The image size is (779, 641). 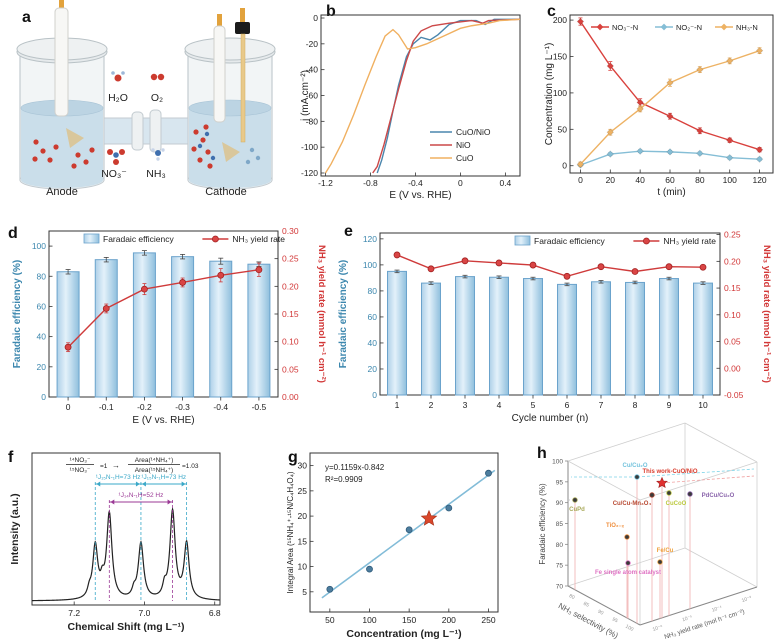 What do you see at coordinates (154, 460) in the screenshot?
I see `equation-numerator: Area(¹⁴NH₄⁺)` at bounding box center [154, 460].